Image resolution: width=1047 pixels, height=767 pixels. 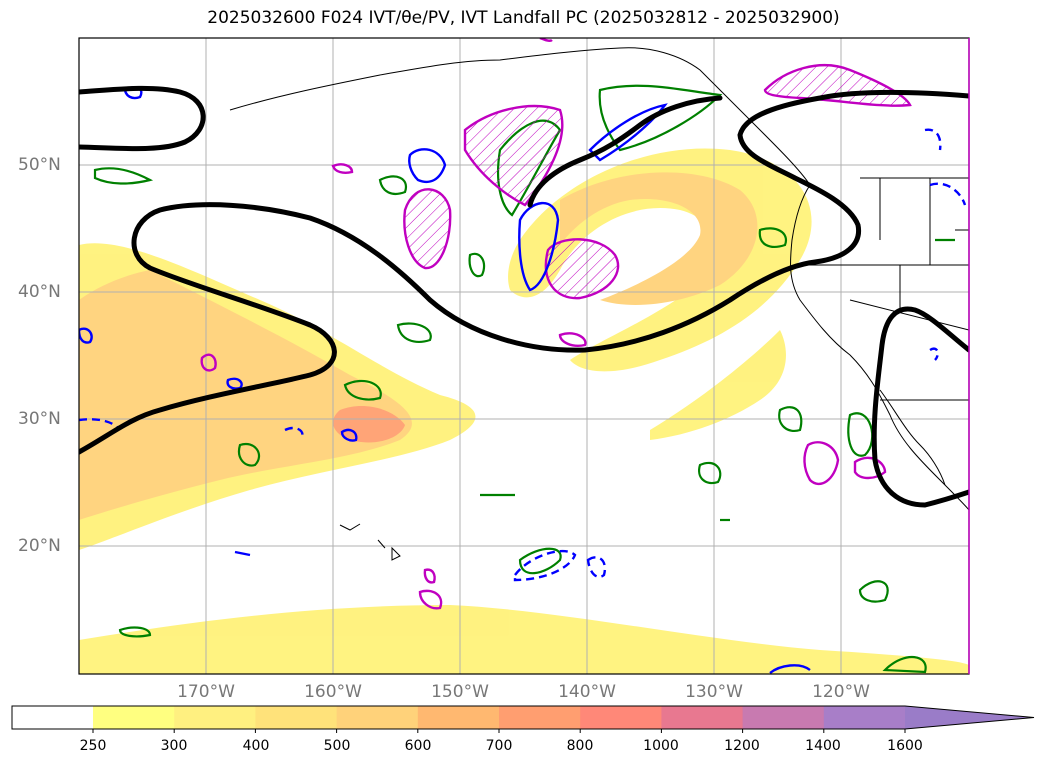 I want to click on pv-hatched-west, so click(x=427, y=229).